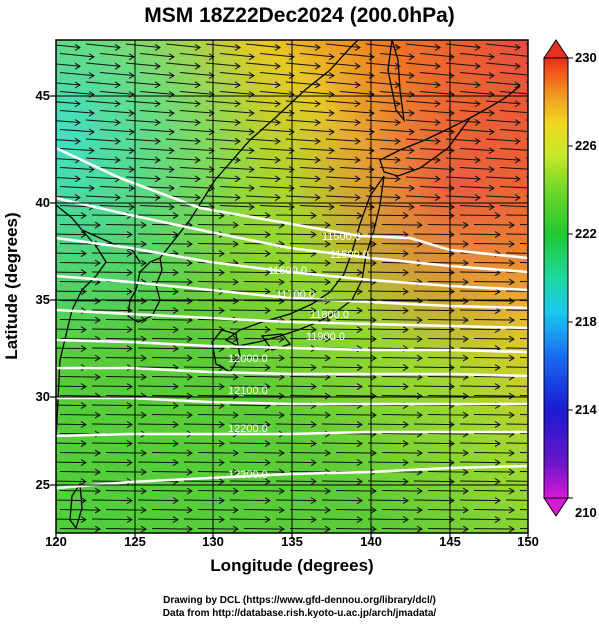 The image size is (599, 625). I want to click on colorbar-bar, so click(556, 278).